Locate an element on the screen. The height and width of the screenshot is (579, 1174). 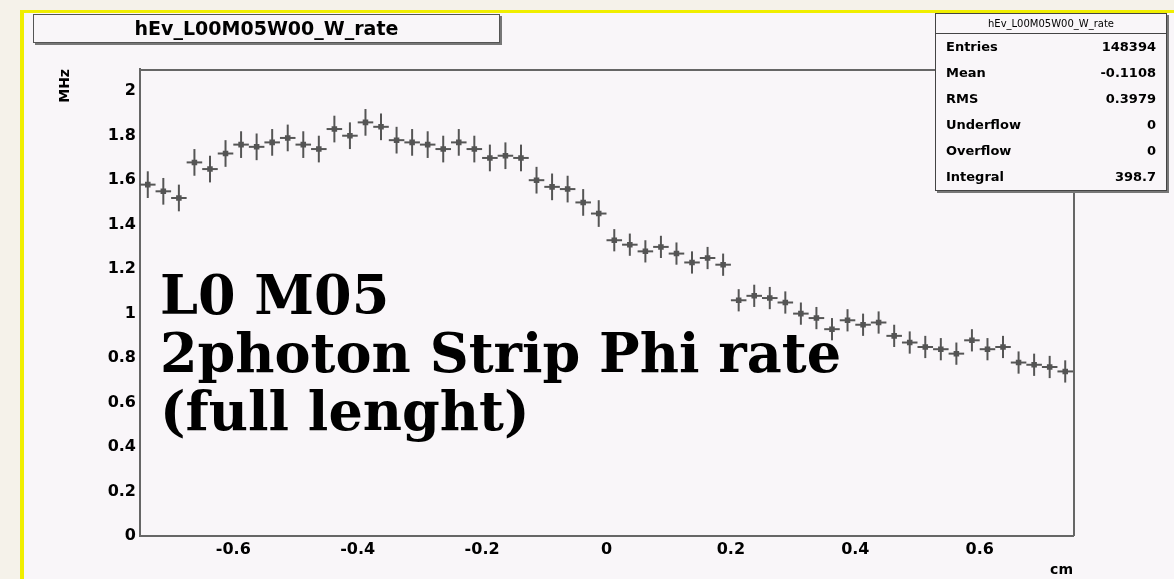
y-tick-label: 1.8 is located at coordinates (121, 134).